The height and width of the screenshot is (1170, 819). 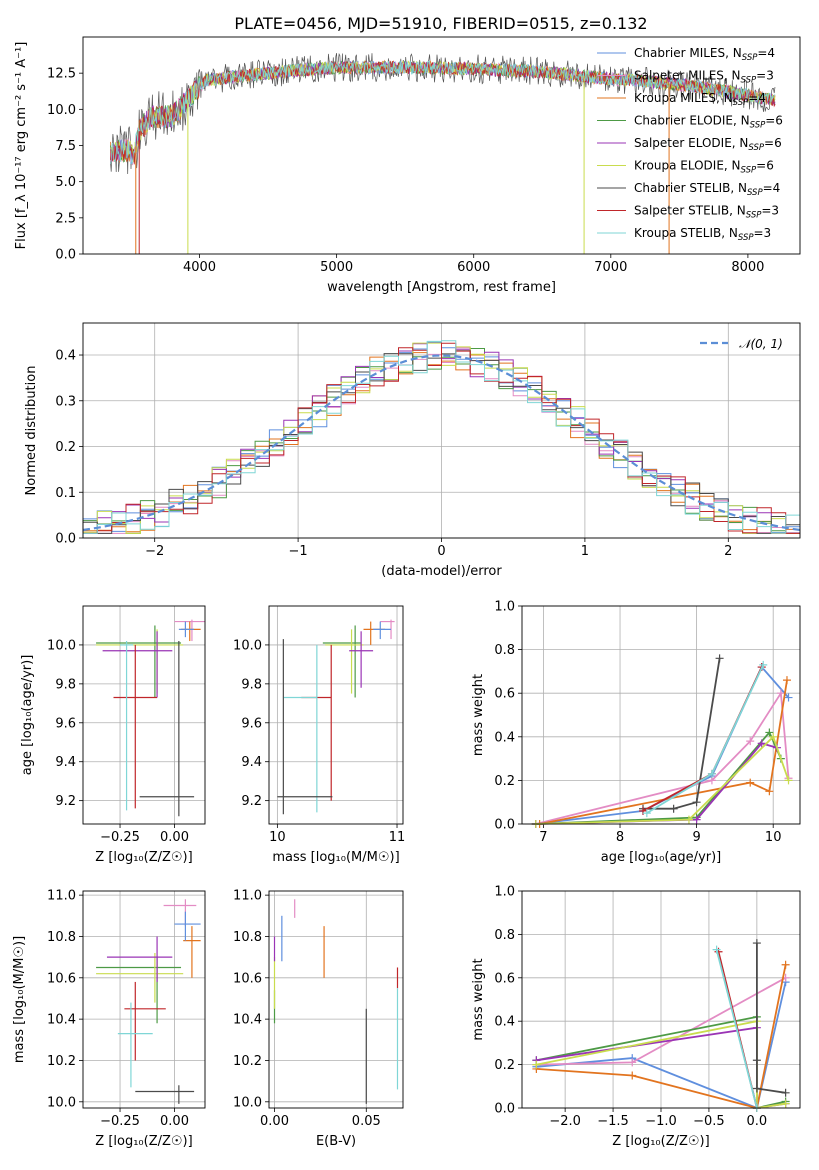 I want to click on y-axis-label: Flux [f_λ 10⁻¹⁷ erg cm⁻² s⁻¹ A⁻¹], so click(x=21, y=146).